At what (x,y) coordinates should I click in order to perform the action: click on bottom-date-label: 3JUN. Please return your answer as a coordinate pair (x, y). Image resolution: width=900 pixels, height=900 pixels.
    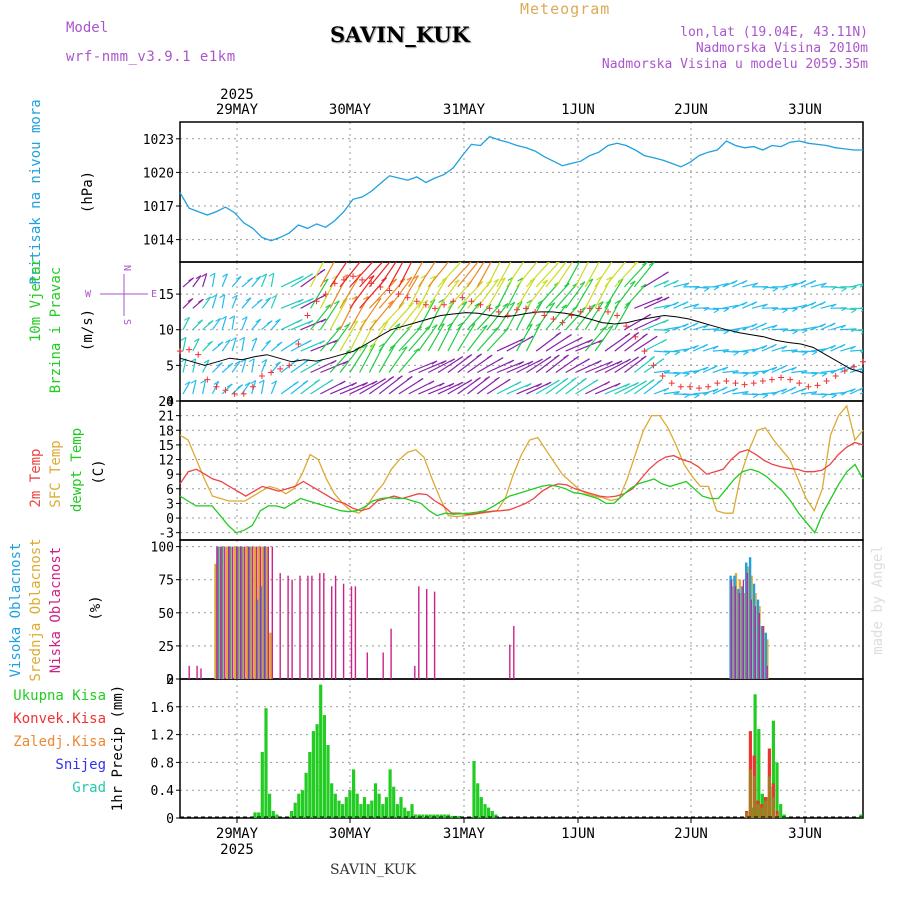
    Looking at the image, I should click on (805, 834).